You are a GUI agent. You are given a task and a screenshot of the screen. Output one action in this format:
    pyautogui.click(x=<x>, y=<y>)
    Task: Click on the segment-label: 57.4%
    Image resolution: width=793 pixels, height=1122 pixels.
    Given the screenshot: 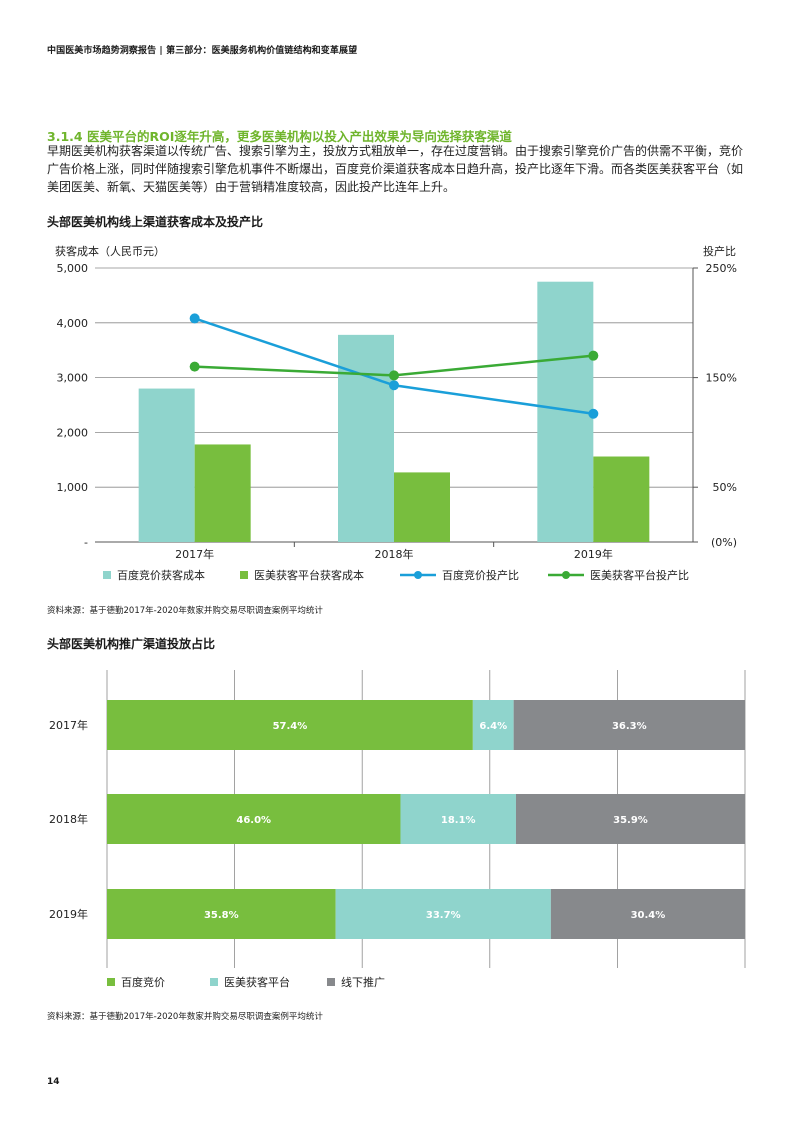 What is the action you would take?
    pyautogui.click(x=290, y=726)
    